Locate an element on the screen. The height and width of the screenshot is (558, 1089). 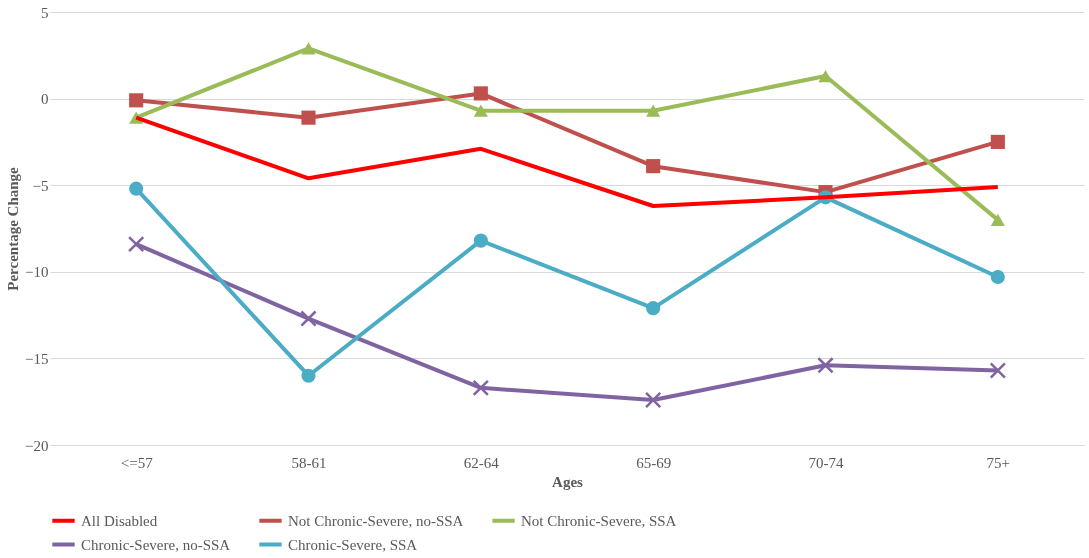
legend-label: Not Chronic-Severe, SSA is located at coordinates (599, 520).